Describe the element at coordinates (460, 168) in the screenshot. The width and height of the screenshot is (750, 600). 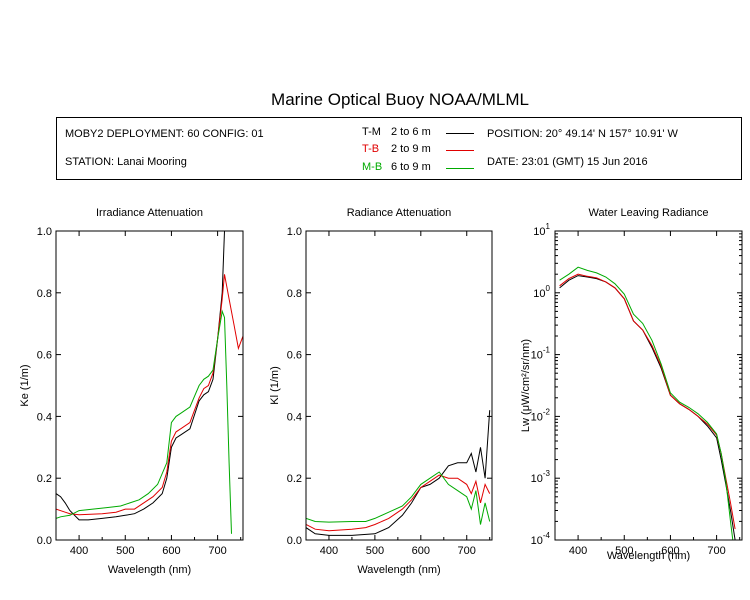
I see `legend-line-mb` at that location.